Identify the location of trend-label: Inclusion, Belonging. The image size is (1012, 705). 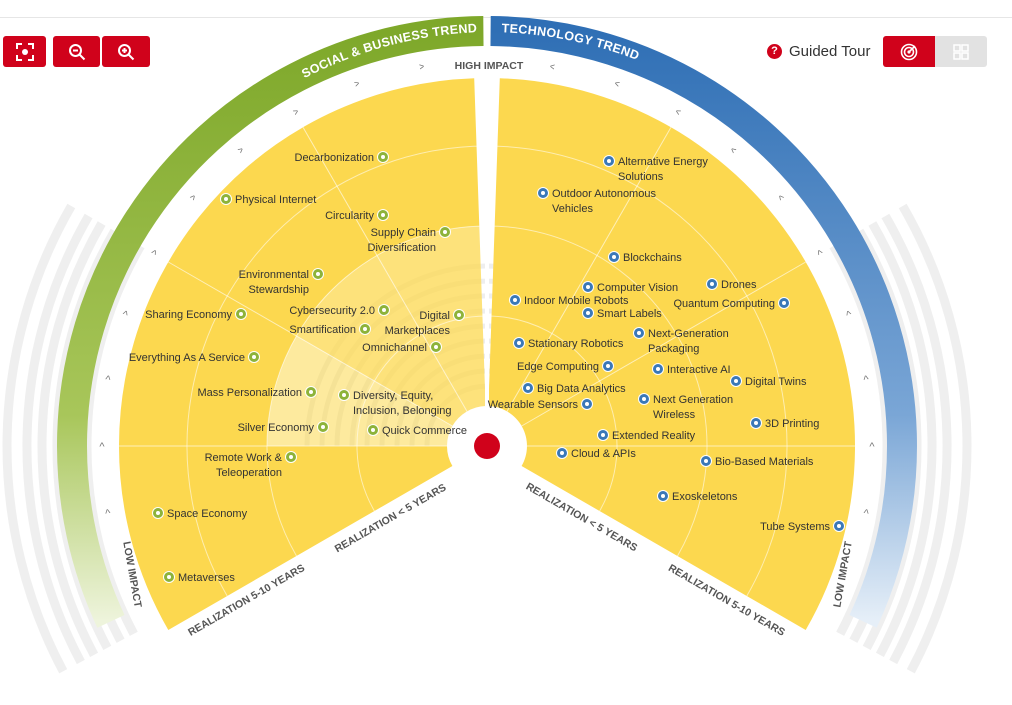
(402, 411).